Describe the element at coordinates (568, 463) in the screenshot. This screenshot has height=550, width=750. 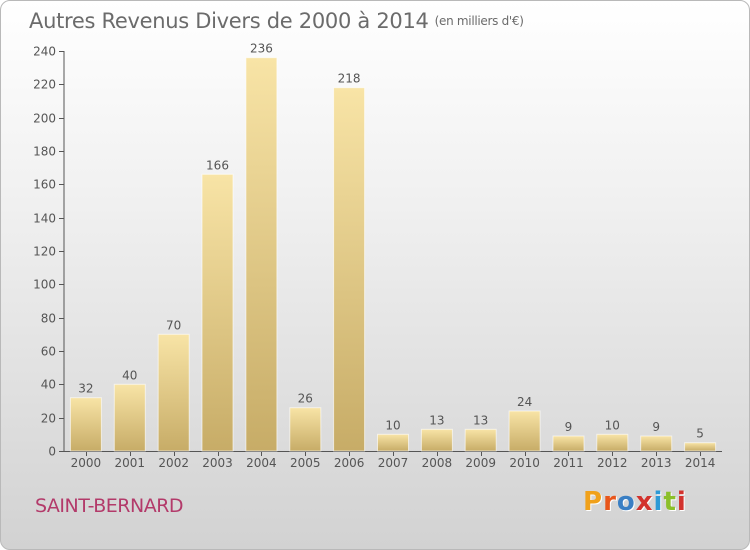
I see `x-tick-label-2011: 2011` at that location.